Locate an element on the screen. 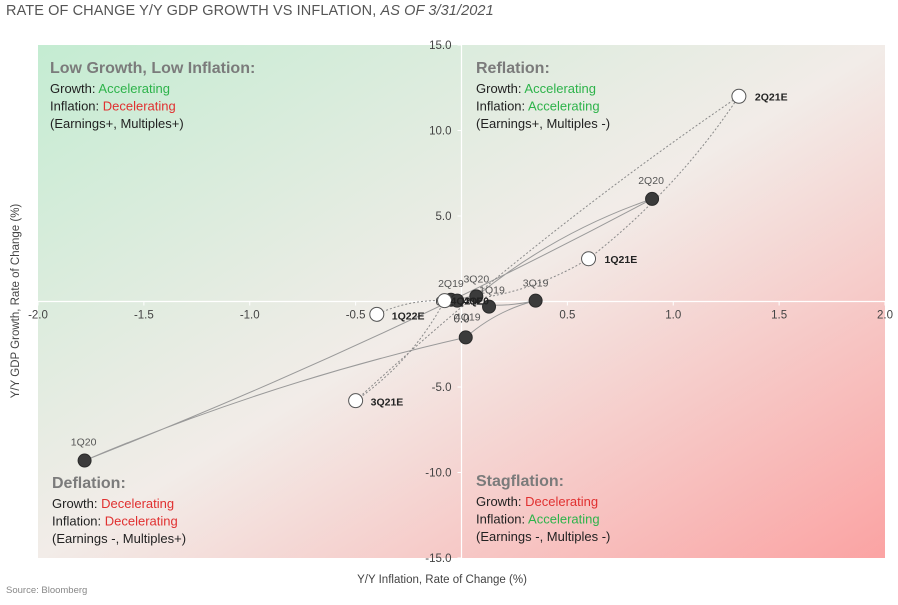  quadrant-line-top-right: Inflation: Accelerating is located at coordinates (538, 106).